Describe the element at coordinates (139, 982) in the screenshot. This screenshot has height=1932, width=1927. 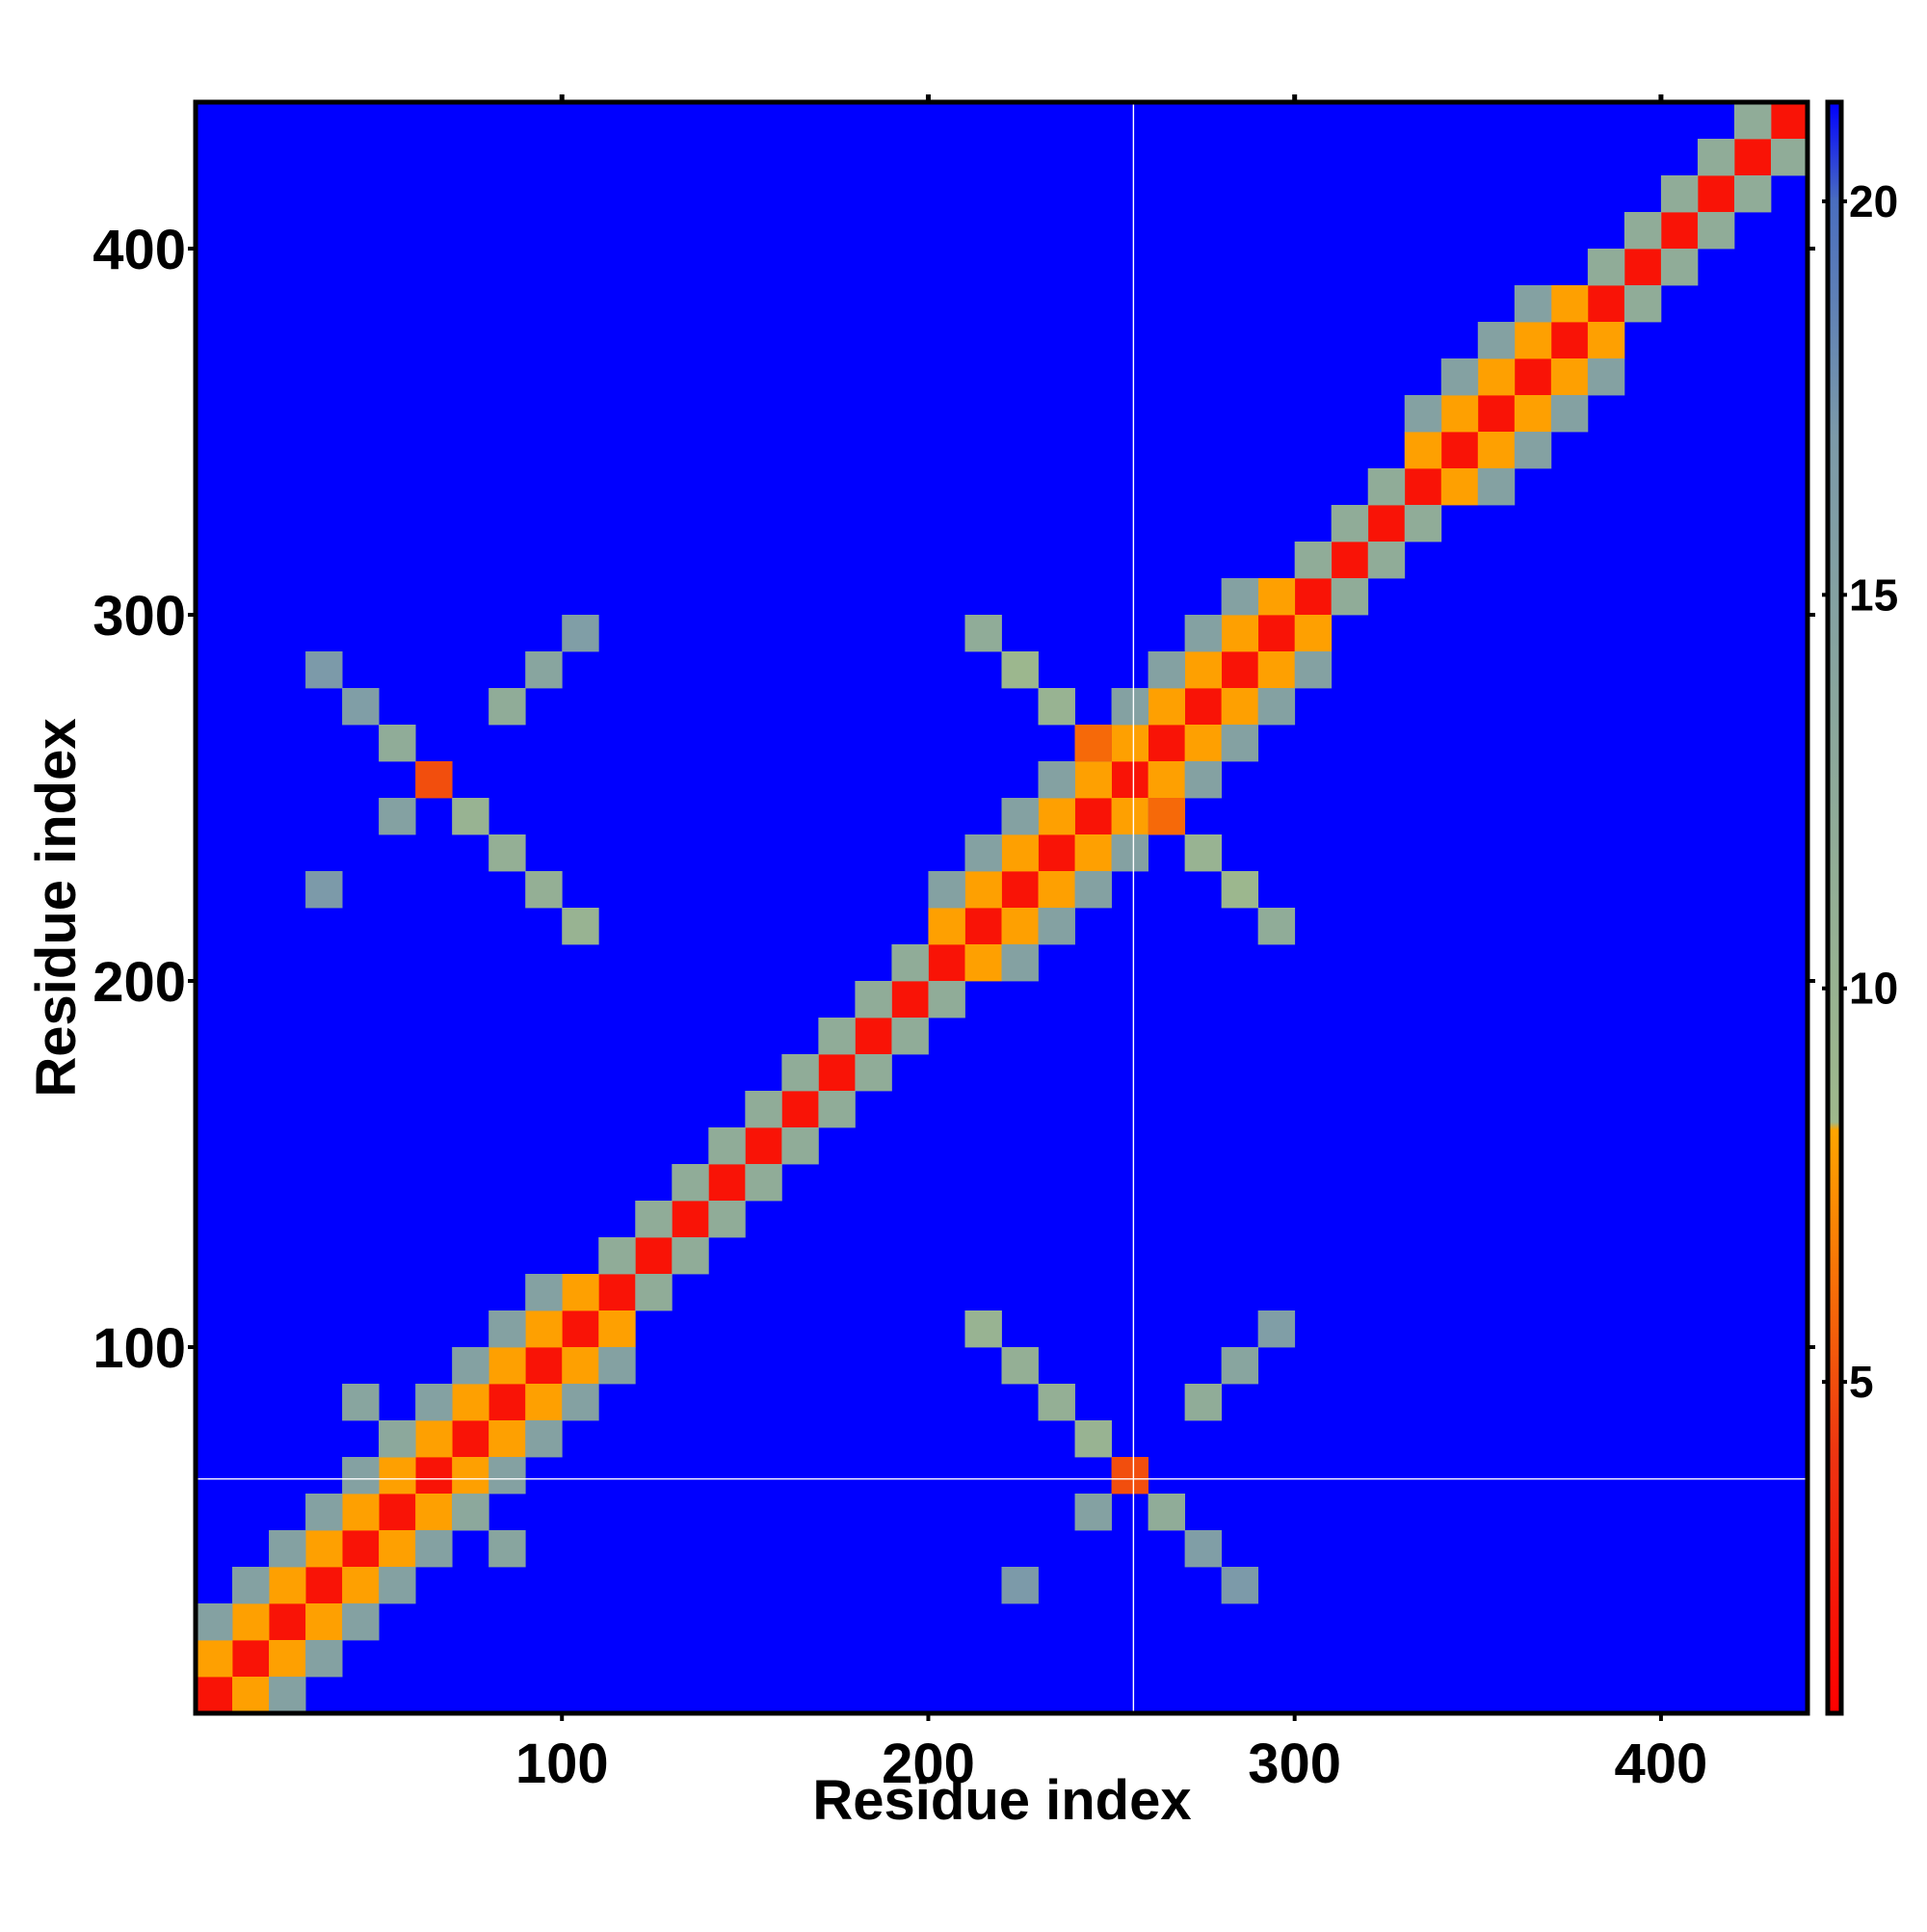
I see `y-tick-label: 200` at that location.